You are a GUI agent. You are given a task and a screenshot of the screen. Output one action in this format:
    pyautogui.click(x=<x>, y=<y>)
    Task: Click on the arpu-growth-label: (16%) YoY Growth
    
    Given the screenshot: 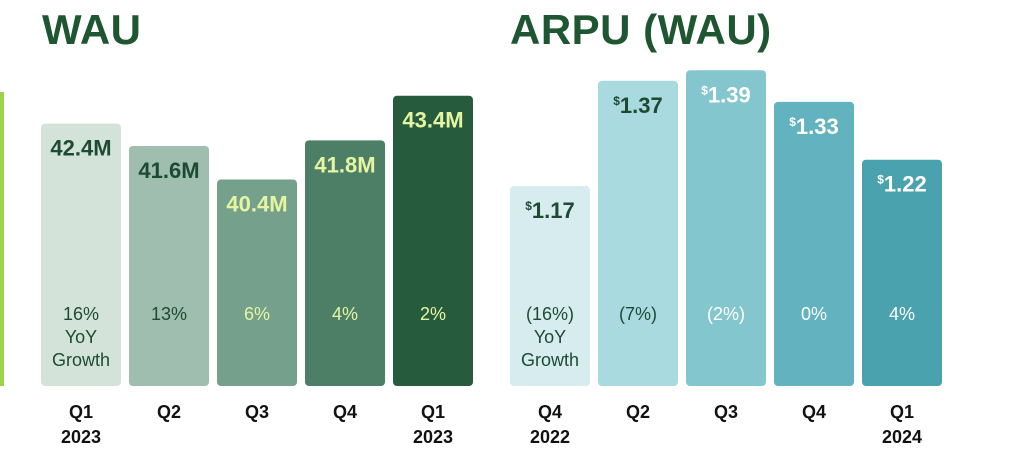 What is the action you would take?
    pyautogui.click(x=550, y=337)
    